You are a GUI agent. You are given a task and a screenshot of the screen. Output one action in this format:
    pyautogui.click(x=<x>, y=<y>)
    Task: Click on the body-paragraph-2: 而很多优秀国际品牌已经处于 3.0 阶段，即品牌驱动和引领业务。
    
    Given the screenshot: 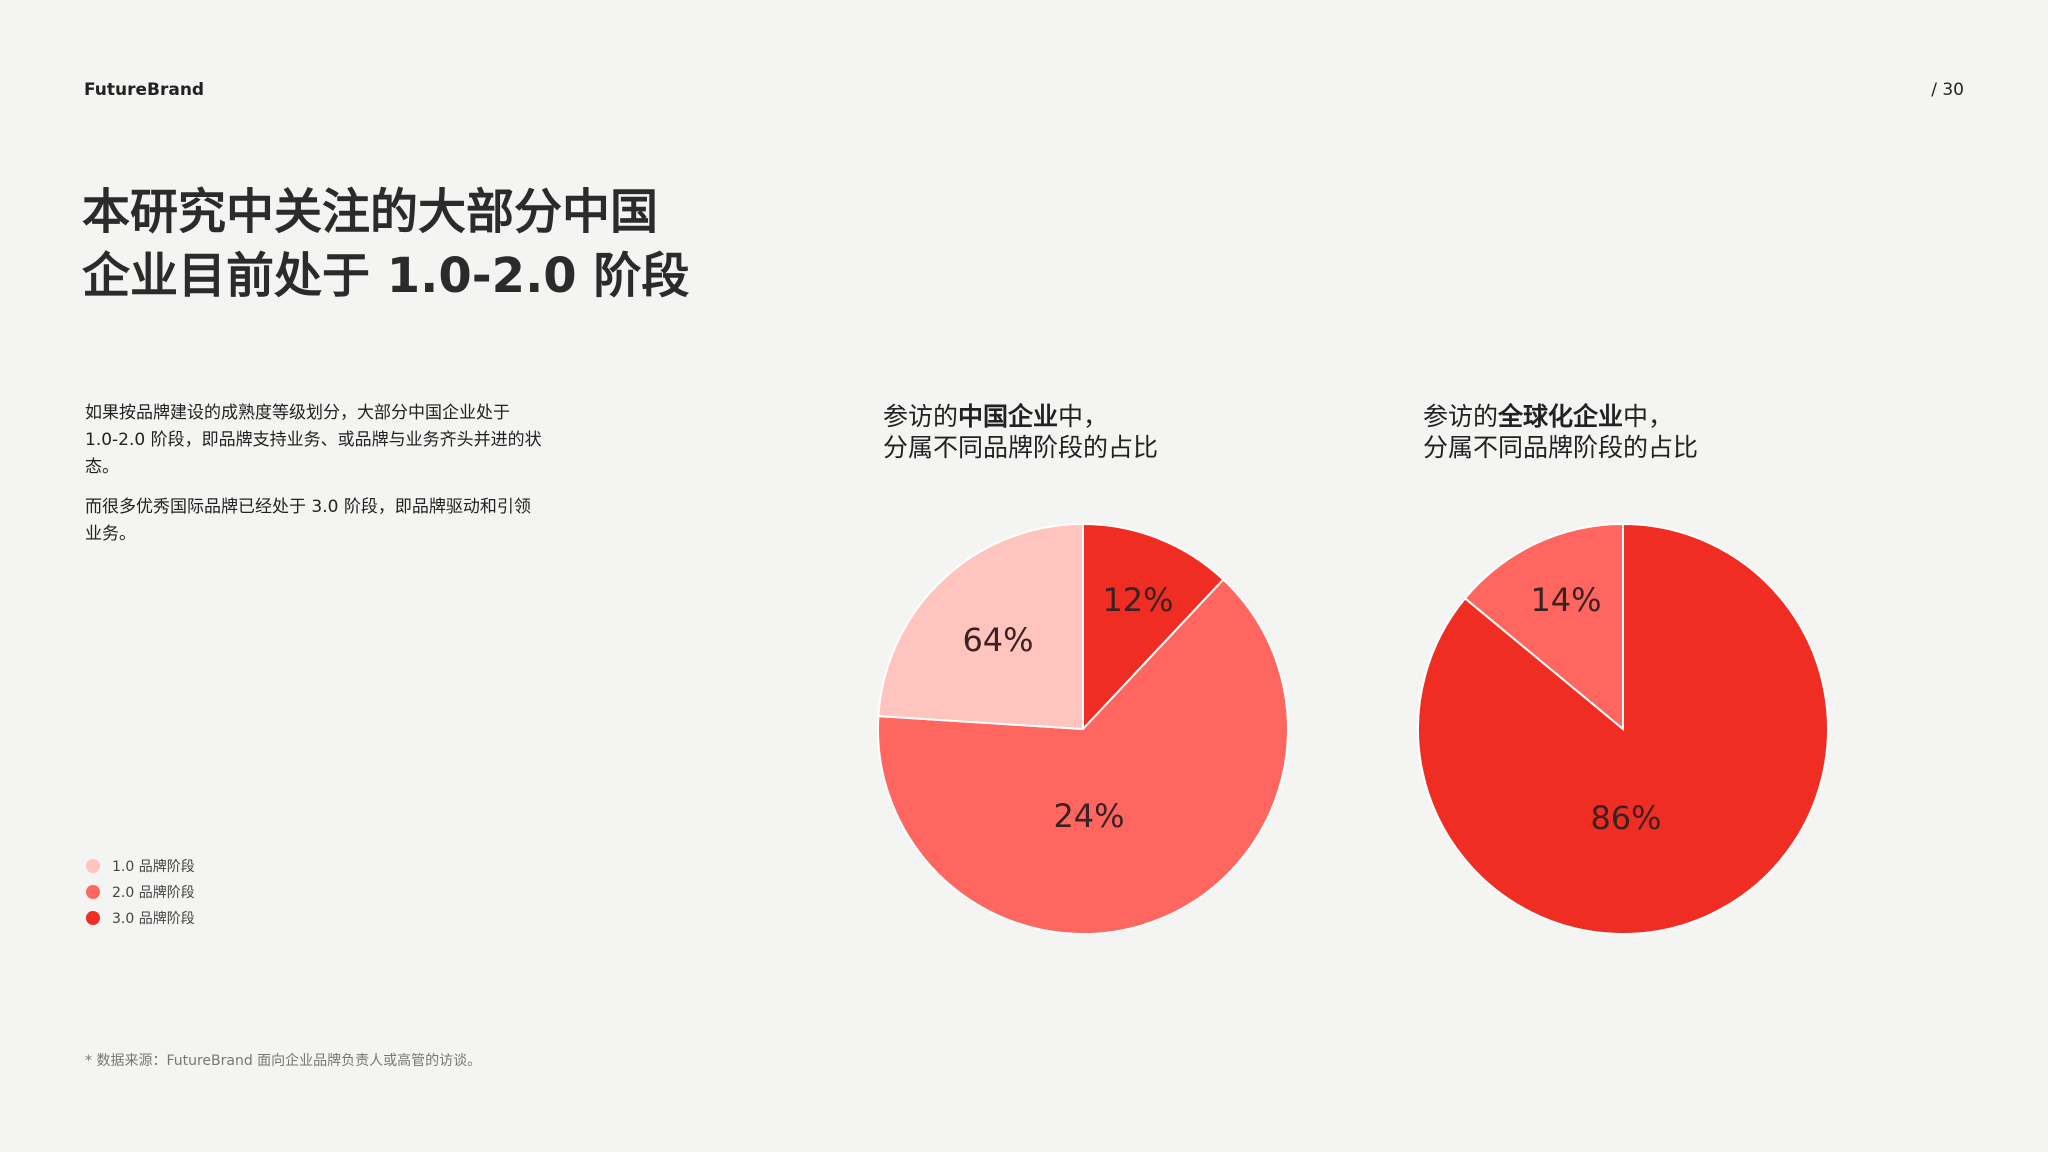 What is the action you would take?
    pyautogui.click(x=308, y=520)
    